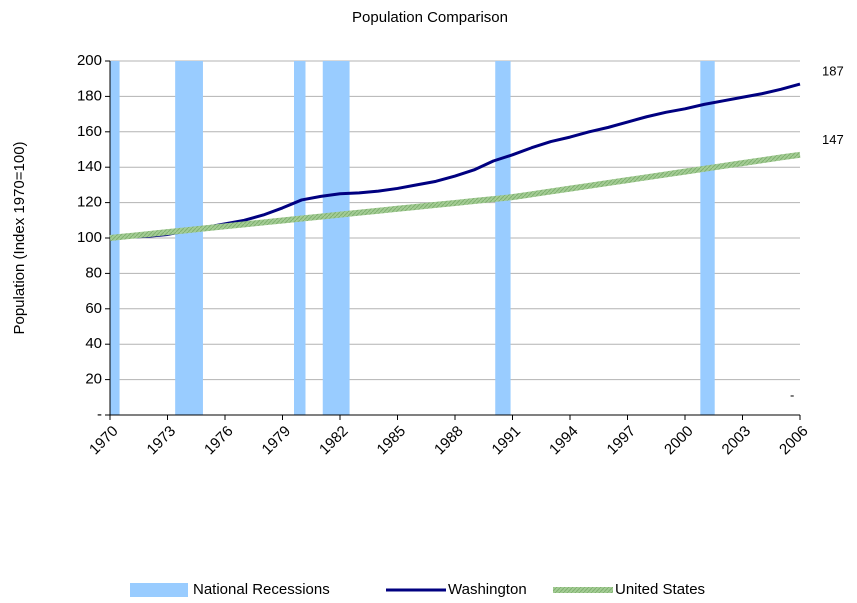 The height and width of the screenshot is (603, 857). What do you see at coordinates (219, 441) in the screenshot?
I see `x-tick-label: 1976` at bounding box center [219, 441].